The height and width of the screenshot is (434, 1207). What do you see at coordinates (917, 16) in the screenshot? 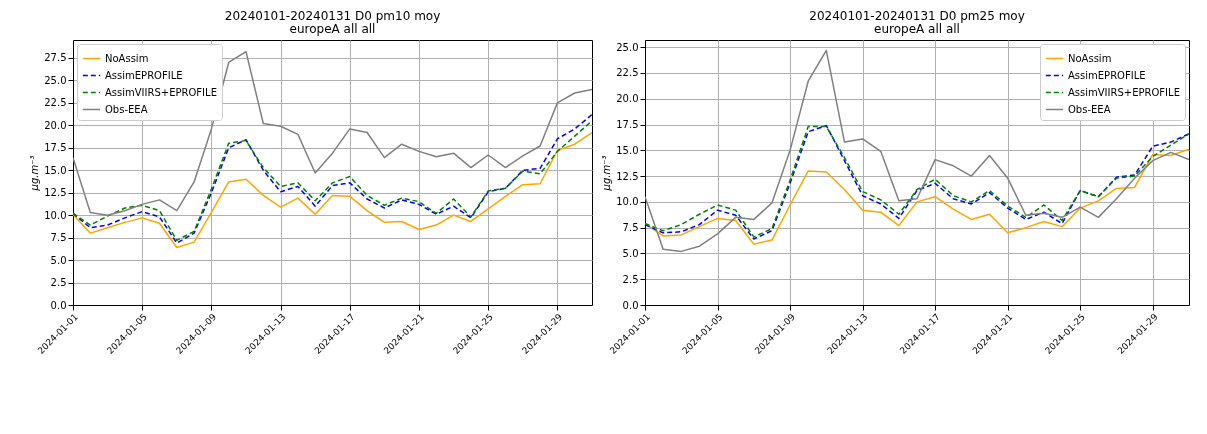
I see `chart-title: 20240101-20240131 D0 pm25 moy` at bounding box center [917, 16].